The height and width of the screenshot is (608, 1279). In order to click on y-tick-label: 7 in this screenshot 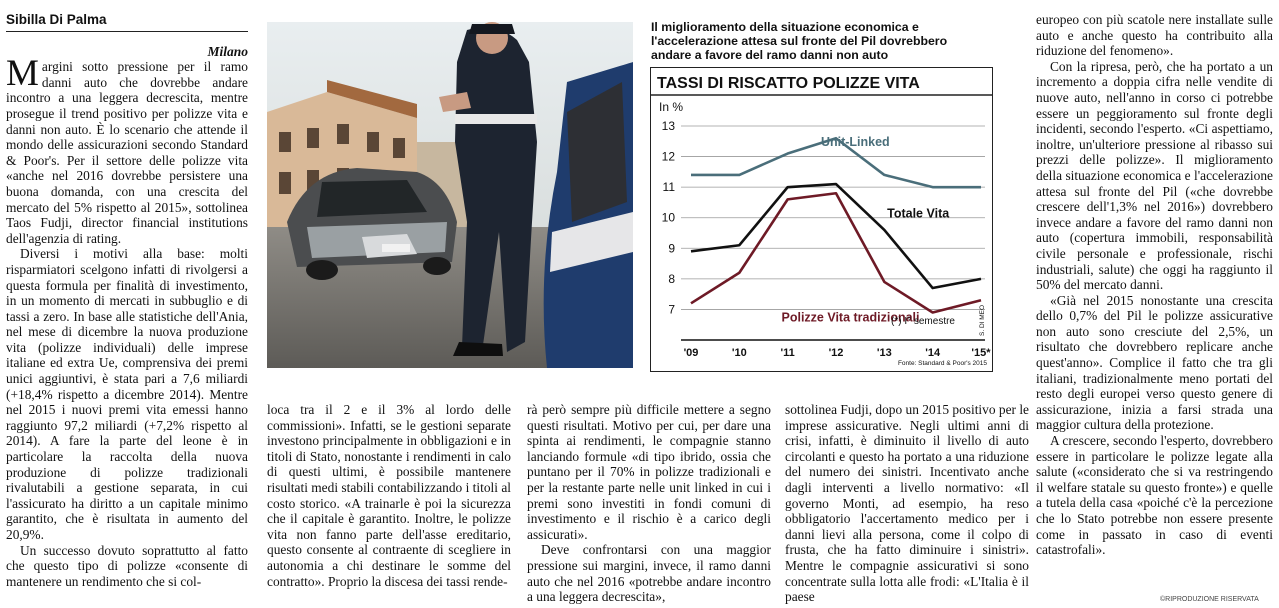, I will do `click(671, 309)`.